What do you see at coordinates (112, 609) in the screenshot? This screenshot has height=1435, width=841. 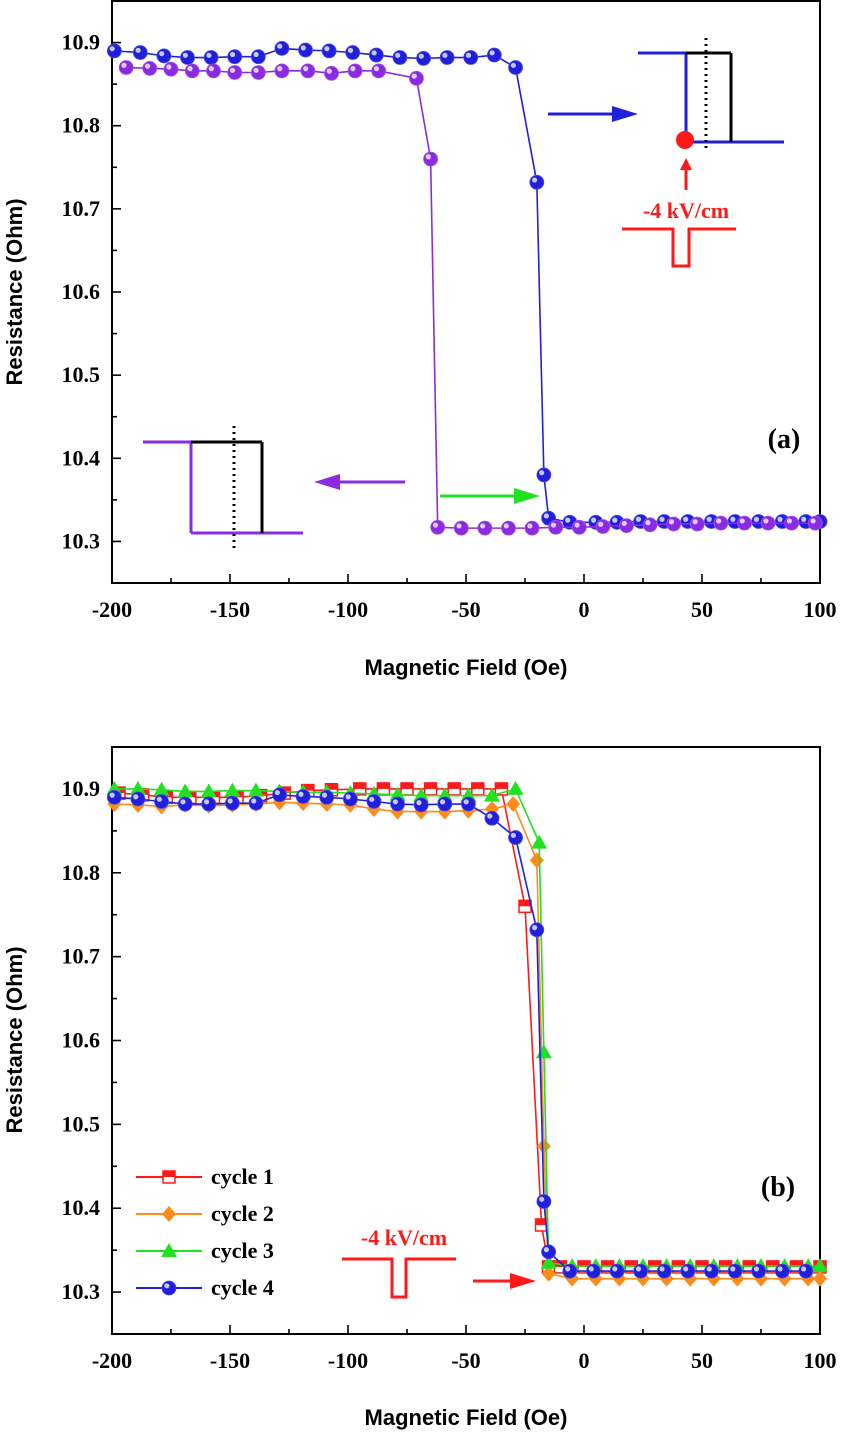 I see `x-tick-label: -200` at bounding box center [112, 609].